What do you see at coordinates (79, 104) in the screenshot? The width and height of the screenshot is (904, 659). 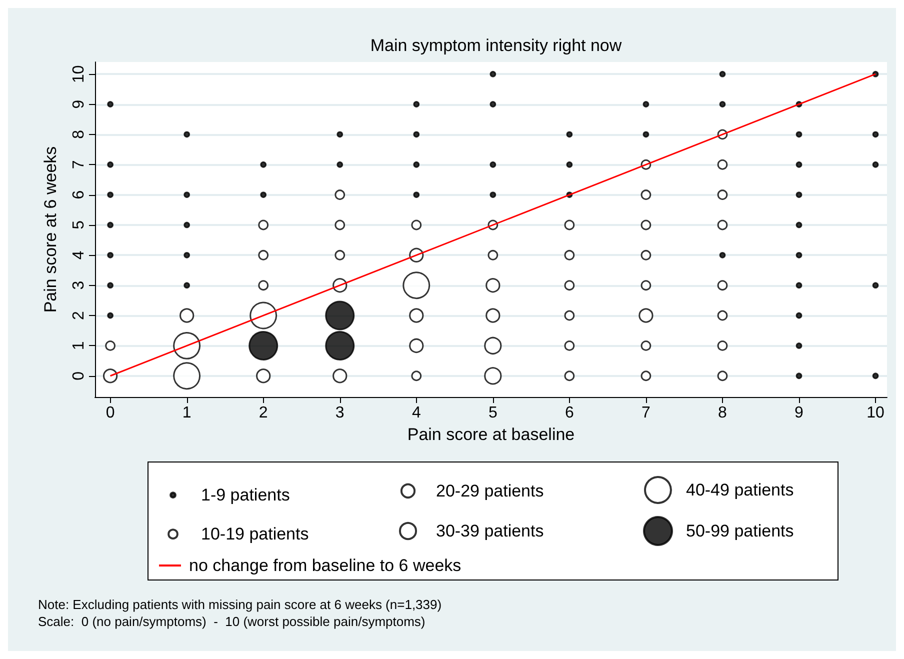 I see `y-tick-label: 9` at bounding box center [79, 104].